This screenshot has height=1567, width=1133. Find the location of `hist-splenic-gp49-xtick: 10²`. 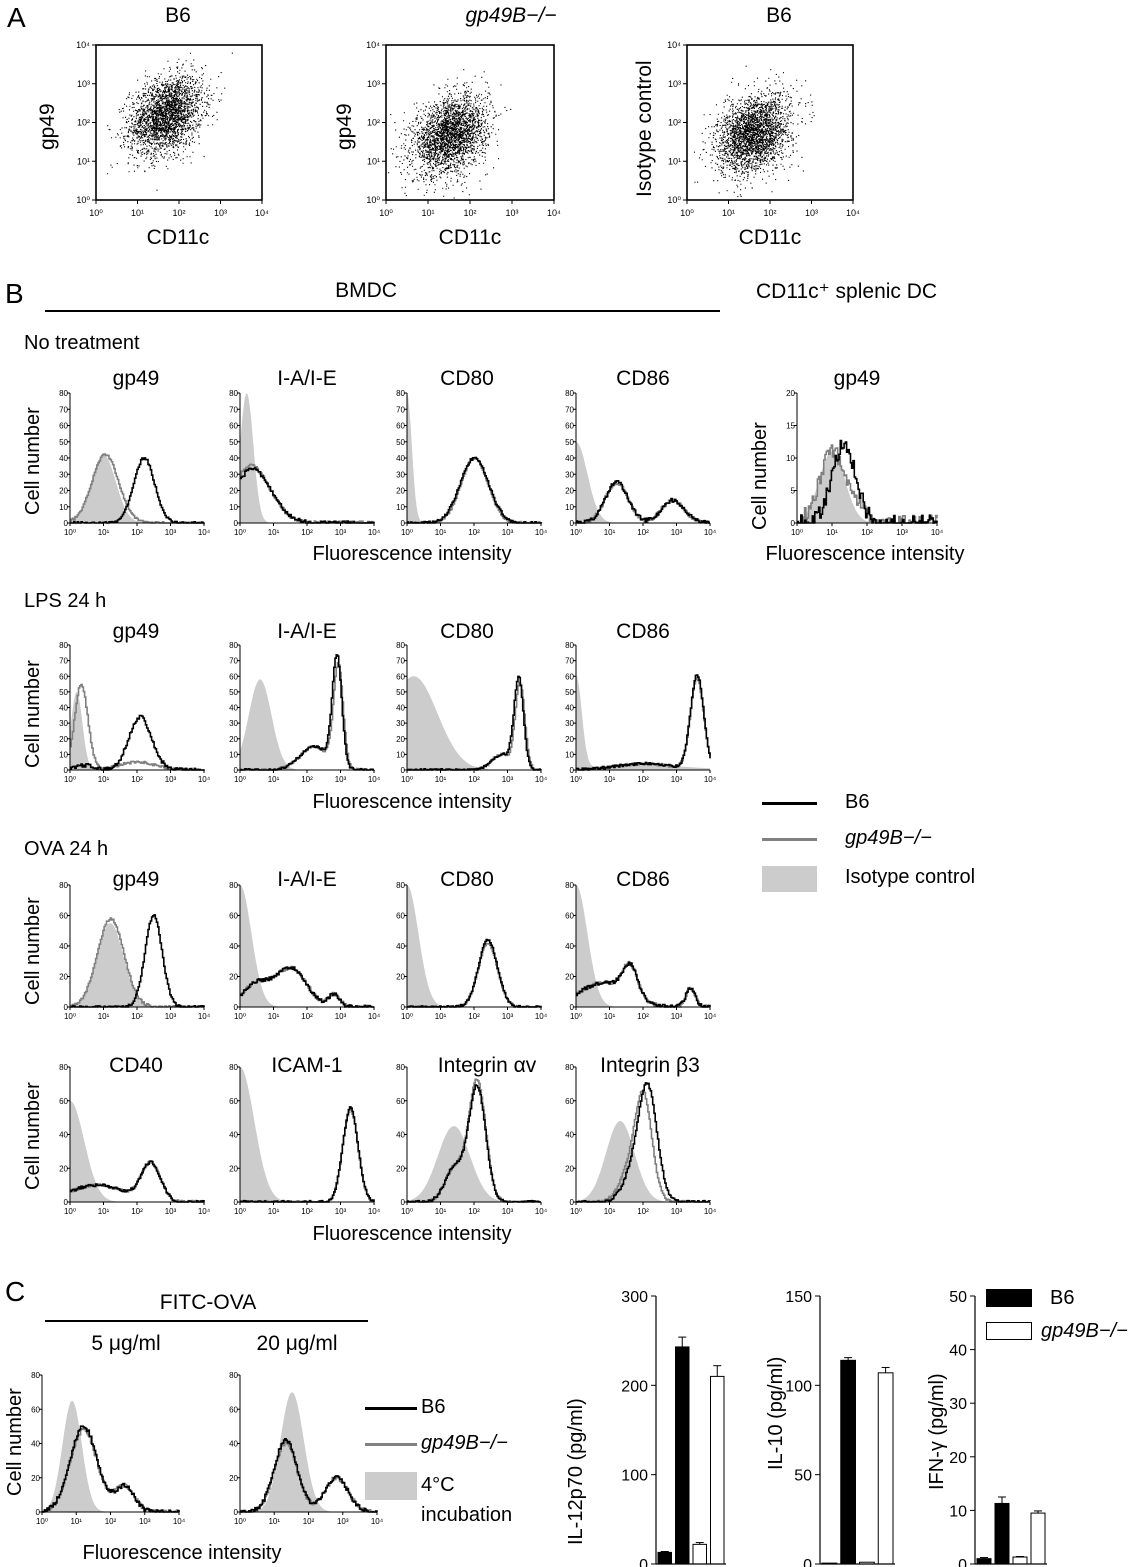

hist-splenic-gp49-xtick: 10² is located at coordinates (867, 532).